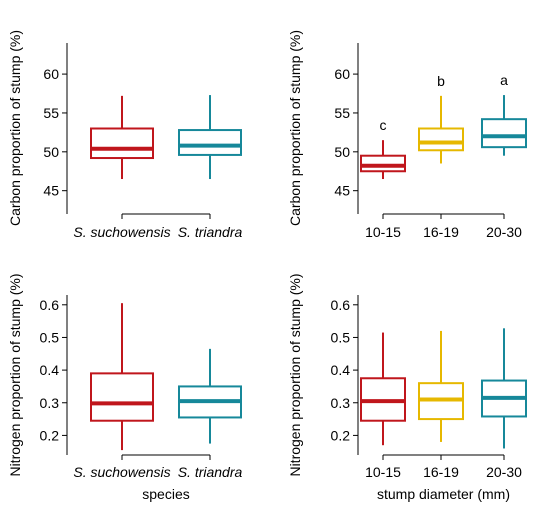 The height and width of the screenshot is (508, 550). Describe the element at coordinates (383, 125) in the screenshot. I see `significance-letter: c` at that location.